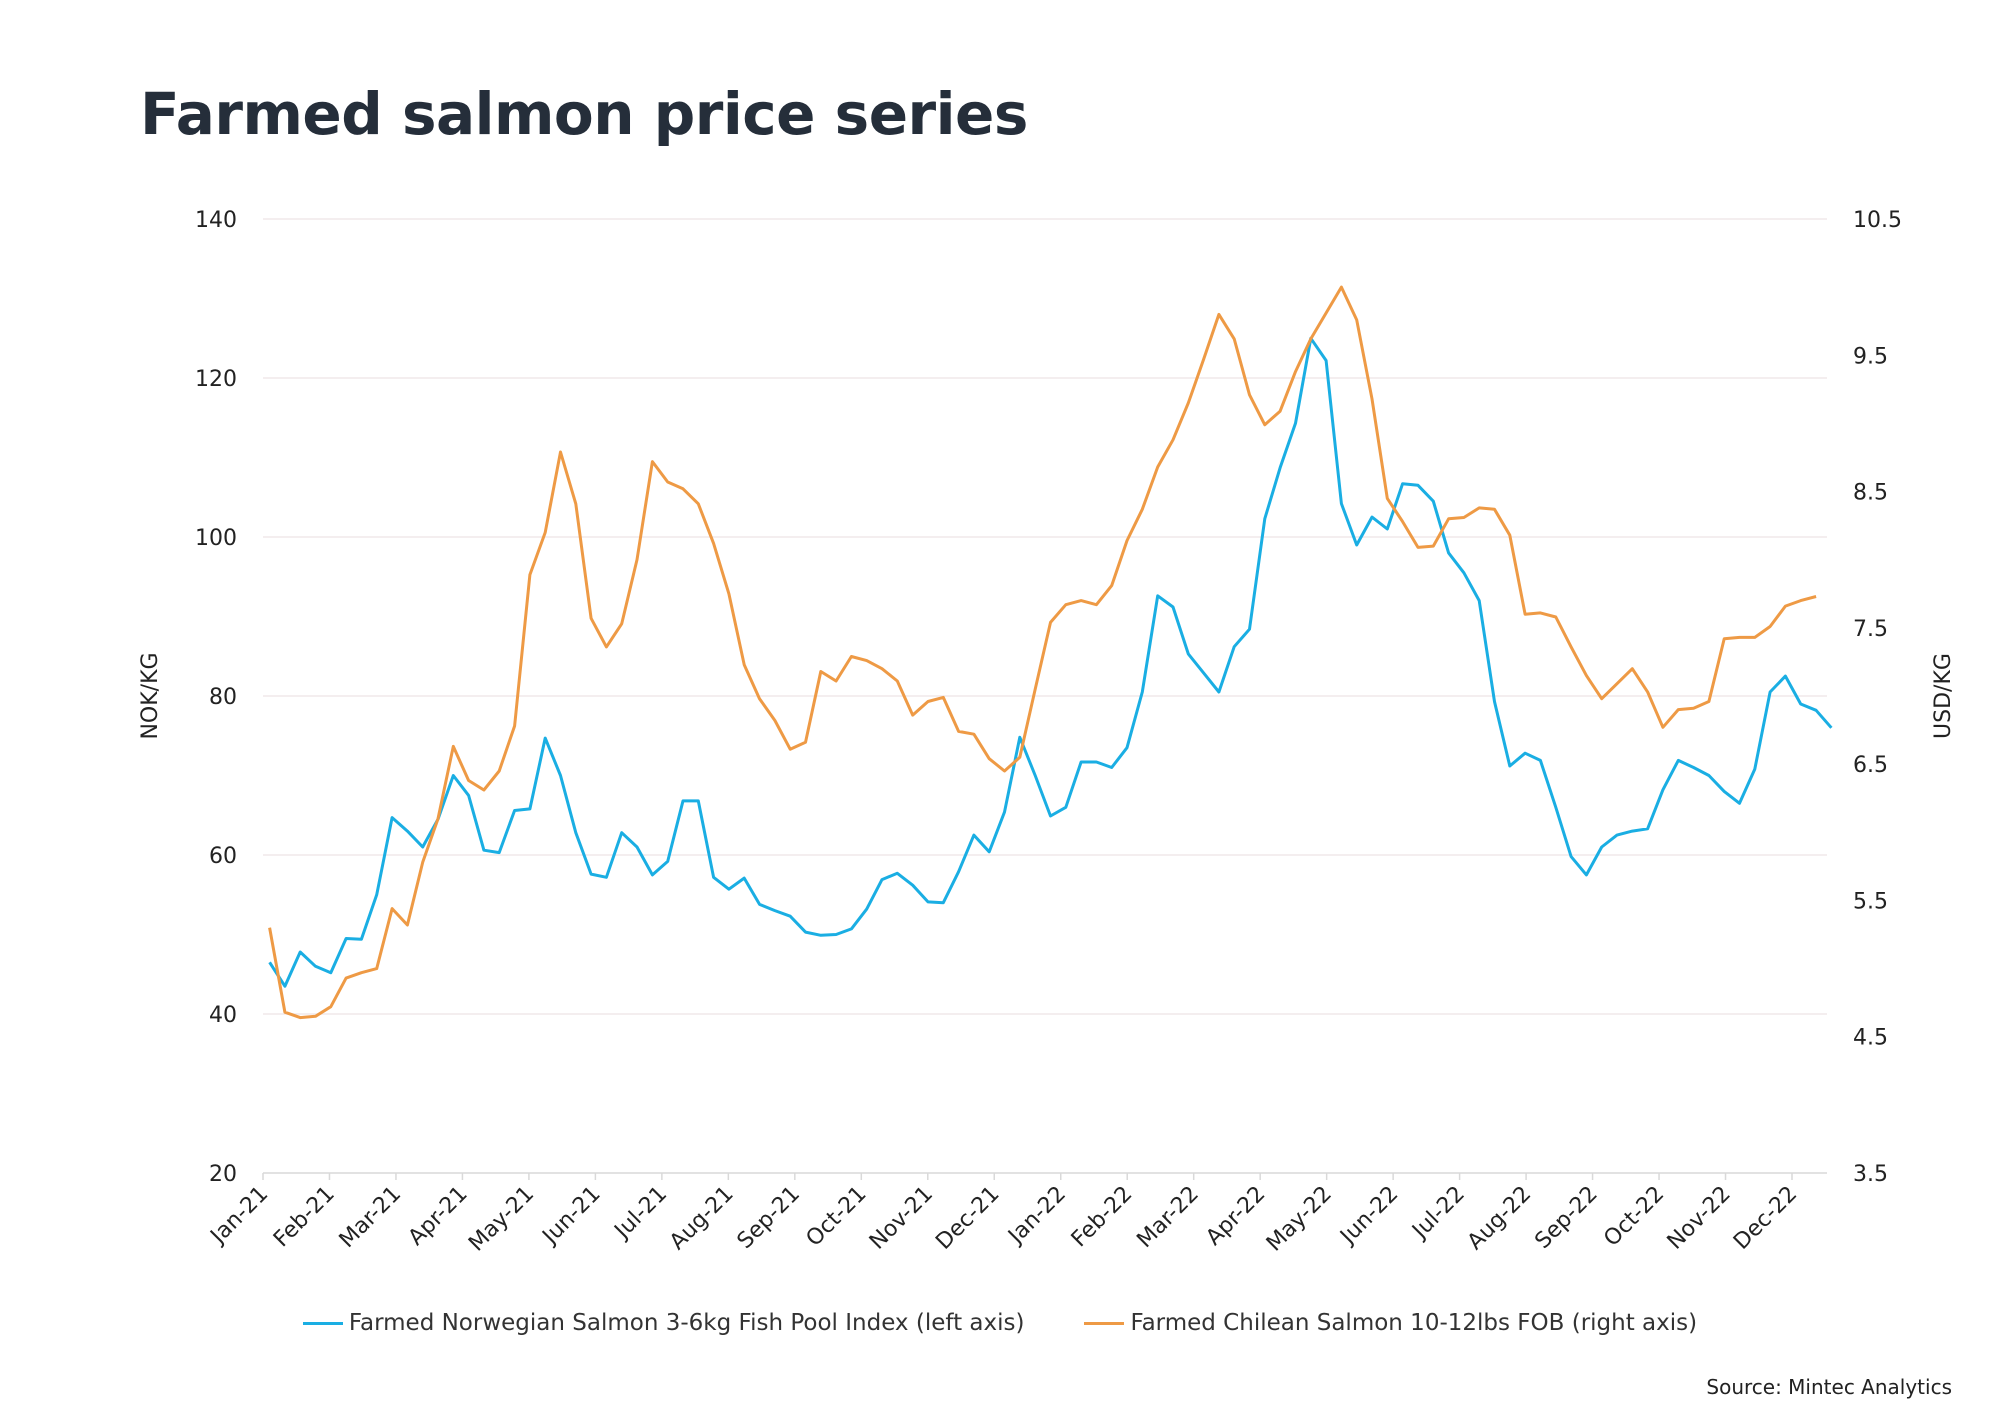  I want to click on y-tick-label-right: 5.5, so click(1870, 901).